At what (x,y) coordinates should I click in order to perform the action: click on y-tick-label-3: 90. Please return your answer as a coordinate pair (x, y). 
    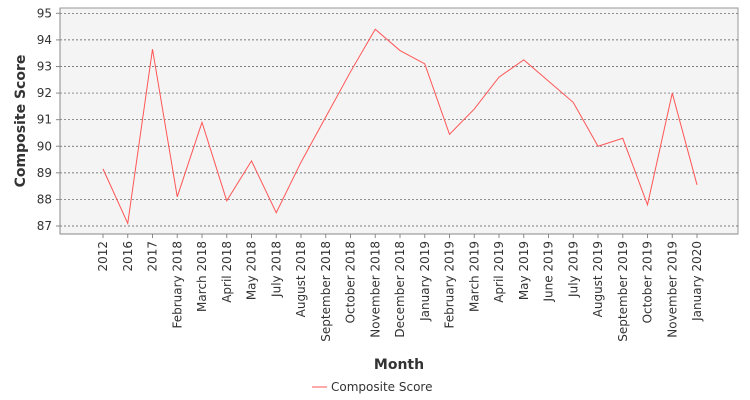
    Looking at the image, I should click on (44, 146).